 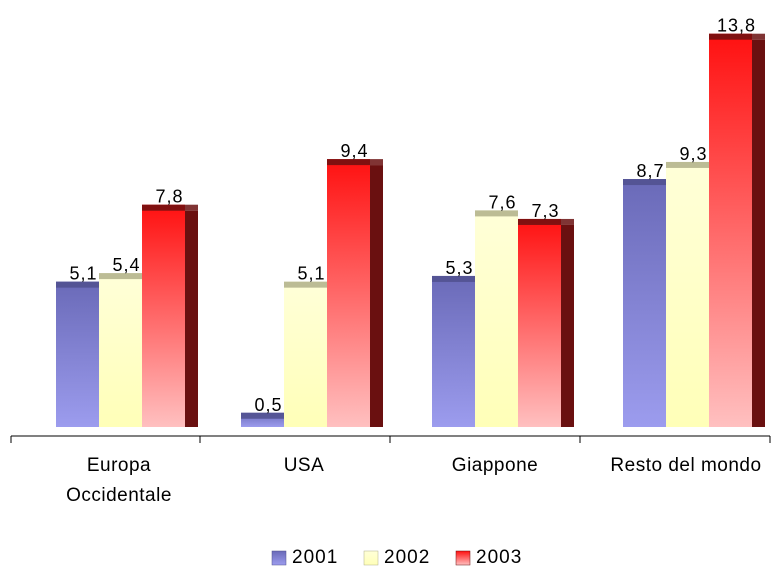 What do you see at coordinates (545, 211) in the screenshot?
I see `data-label-2003-giappone: 7,3` at bounding box center [545, 211].